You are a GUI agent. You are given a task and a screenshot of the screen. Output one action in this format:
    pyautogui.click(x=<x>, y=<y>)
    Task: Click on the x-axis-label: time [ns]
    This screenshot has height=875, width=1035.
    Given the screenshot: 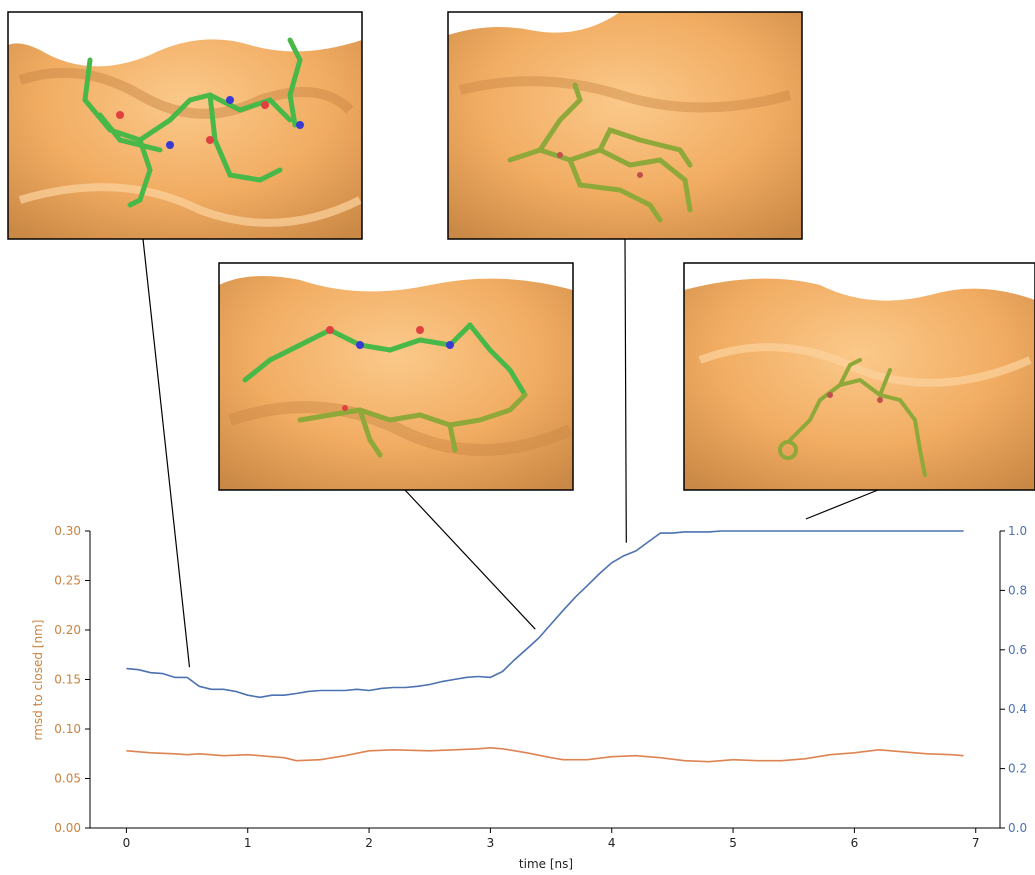 What is the action you would take?
    pyautogui.click(x=546, y=864)
    